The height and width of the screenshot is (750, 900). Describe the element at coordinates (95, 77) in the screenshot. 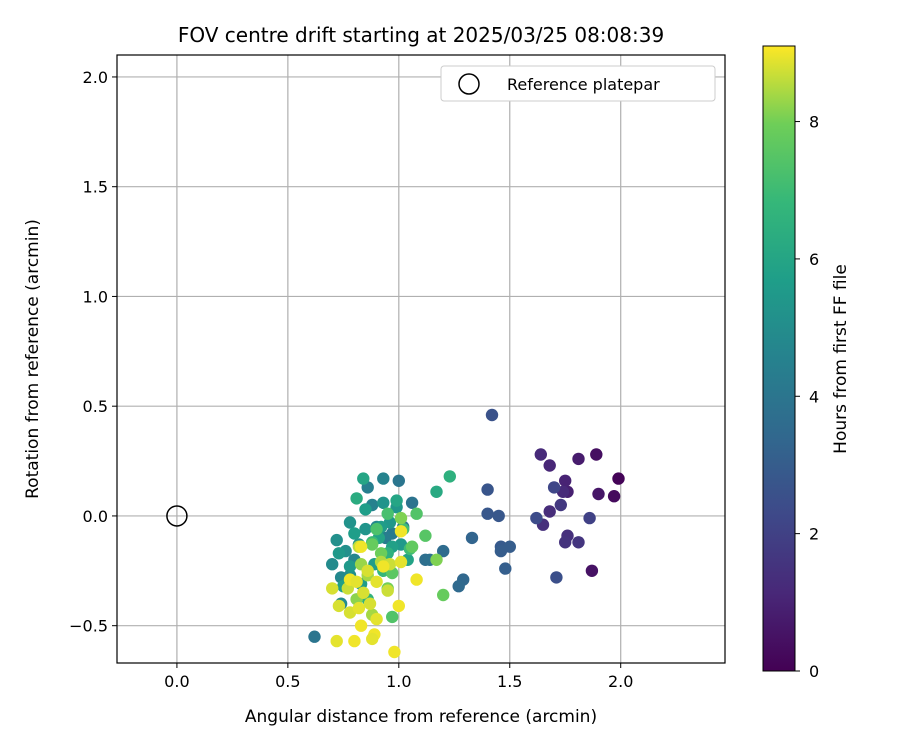

I see `y-tick-label: 2.0` at that location.